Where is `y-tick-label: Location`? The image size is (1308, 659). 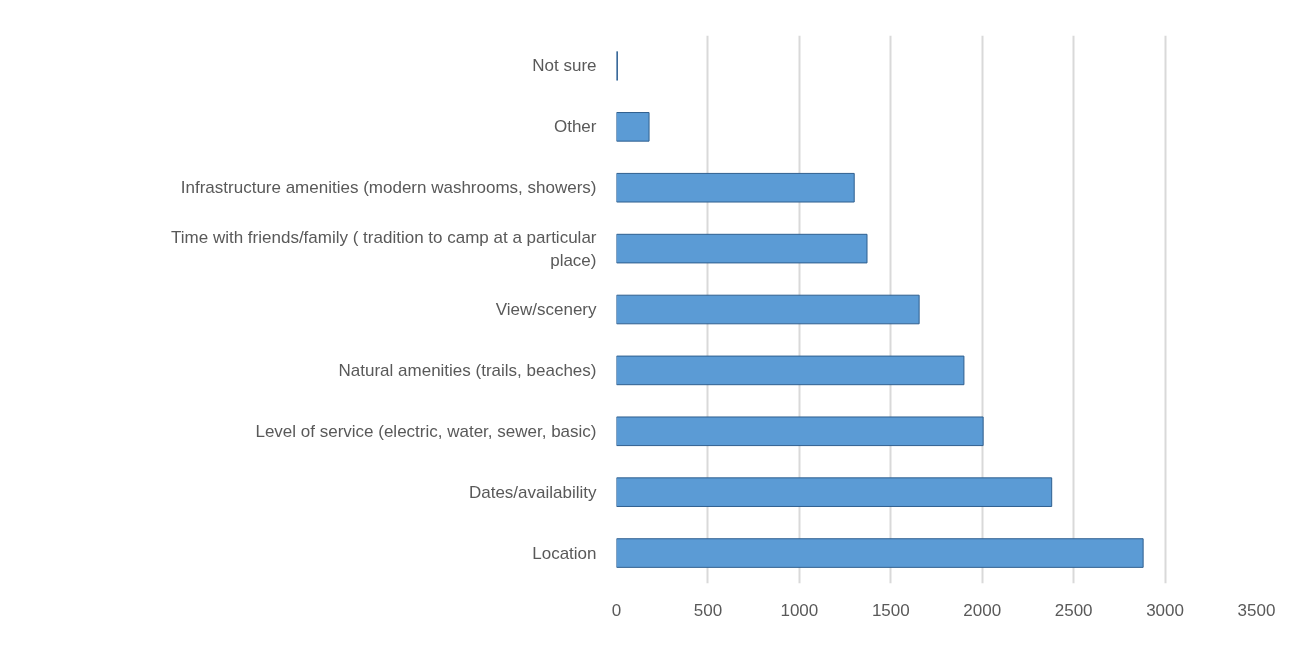 y-tick-label: Location is located at coordinates (564, 553).